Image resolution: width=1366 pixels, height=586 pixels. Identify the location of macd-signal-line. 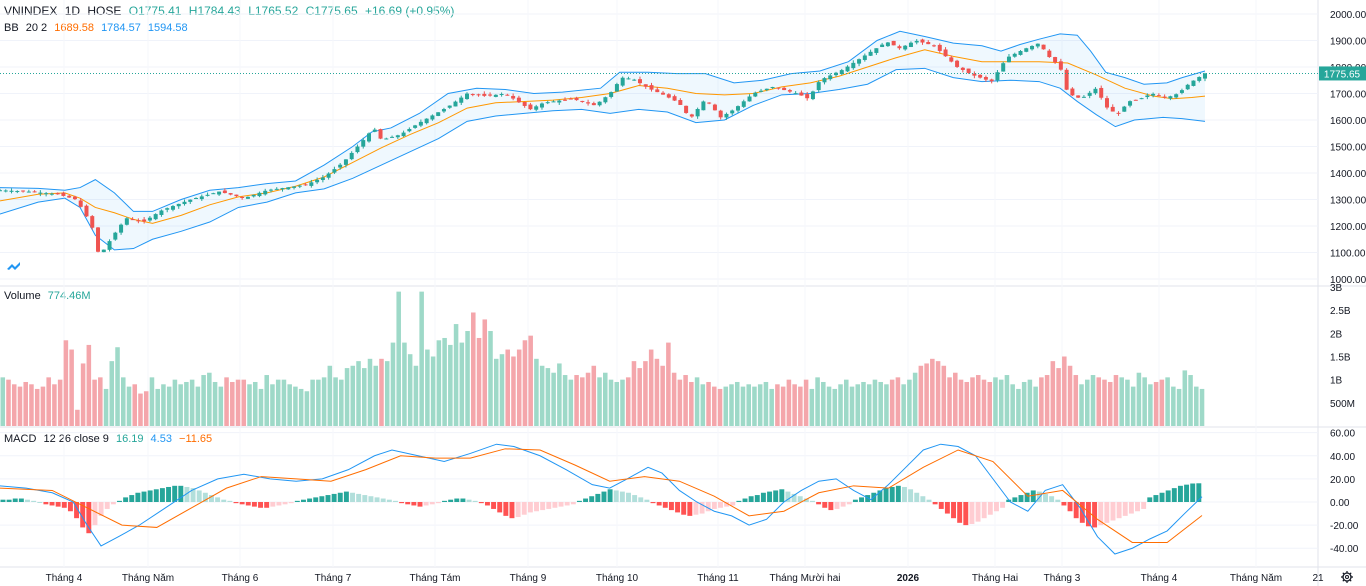
(601, 495).